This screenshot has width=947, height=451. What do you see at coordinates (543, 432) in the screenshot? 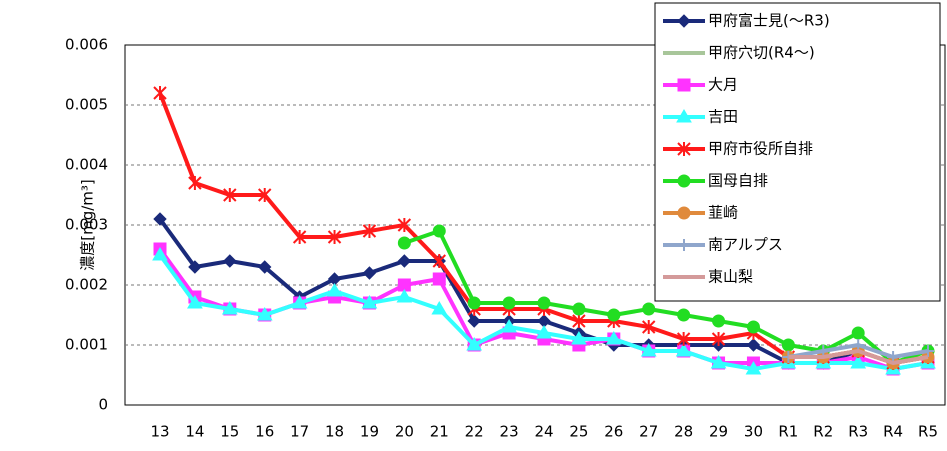
I see `x-tick-label: 24` at bounding box center [543, 432].